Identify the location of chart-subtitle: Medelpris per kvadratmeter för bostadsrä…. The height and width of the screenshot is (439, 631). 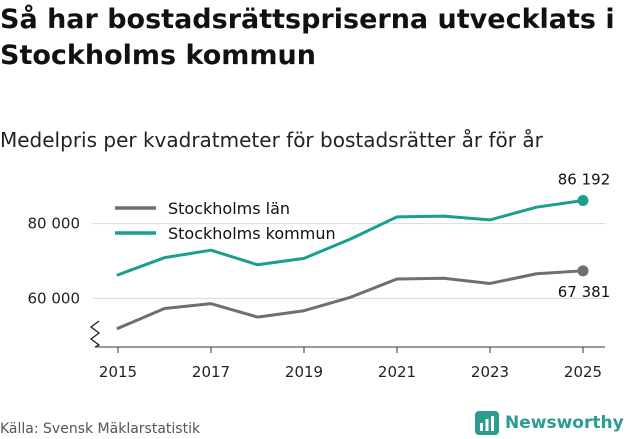
(271, 140).